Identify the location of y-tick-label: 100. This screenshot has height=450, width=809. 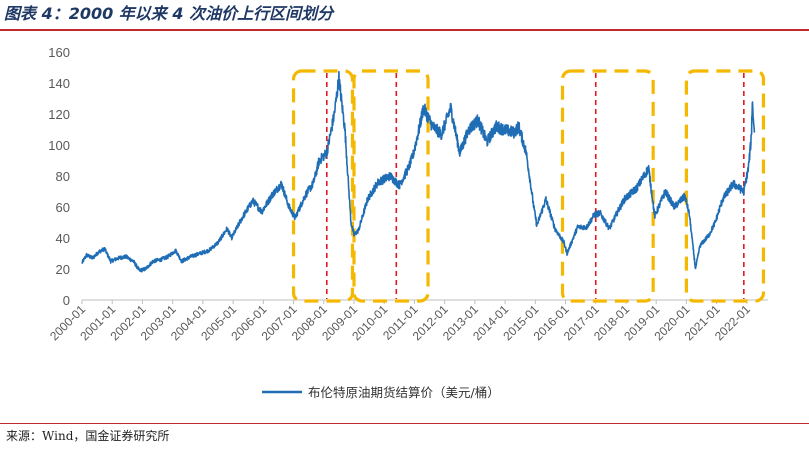
(59, 145).